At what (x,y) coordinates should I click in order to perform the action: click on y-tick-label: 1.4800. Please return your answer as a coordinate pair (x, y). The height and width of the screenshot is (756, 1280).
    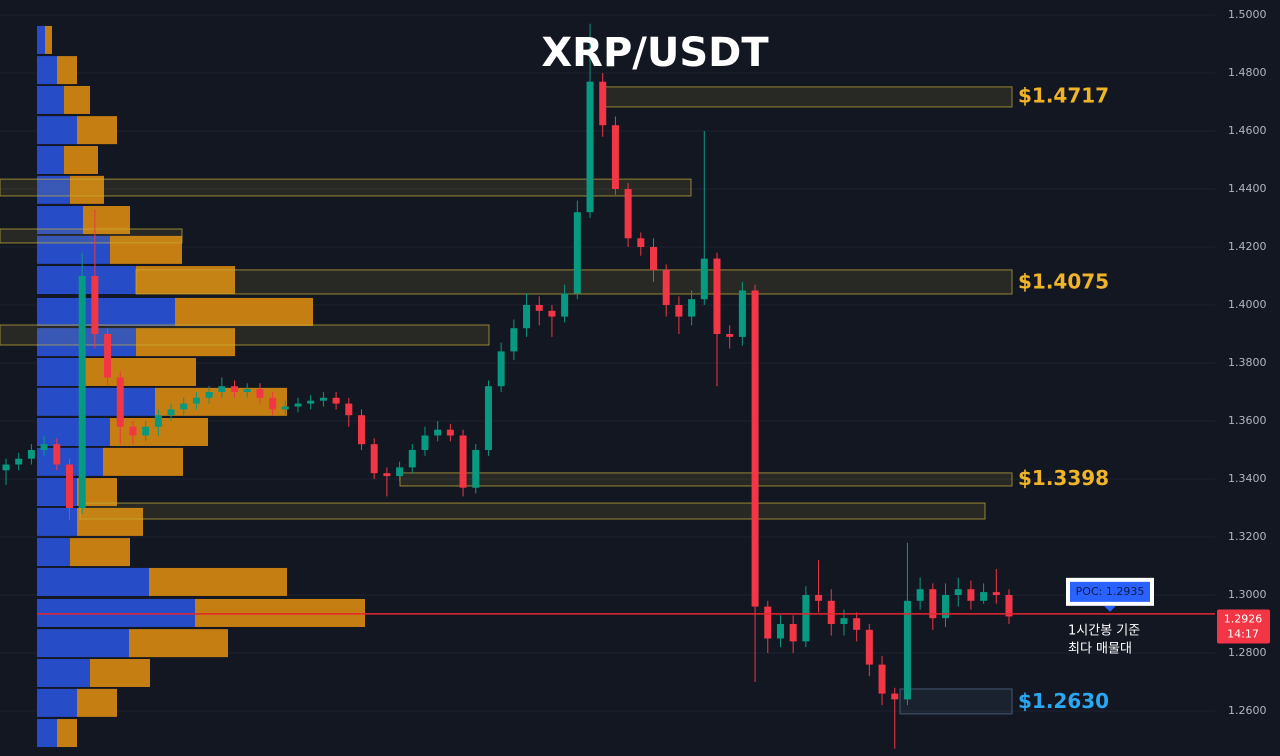
    Looking at the image, I should click on (1247, 72).